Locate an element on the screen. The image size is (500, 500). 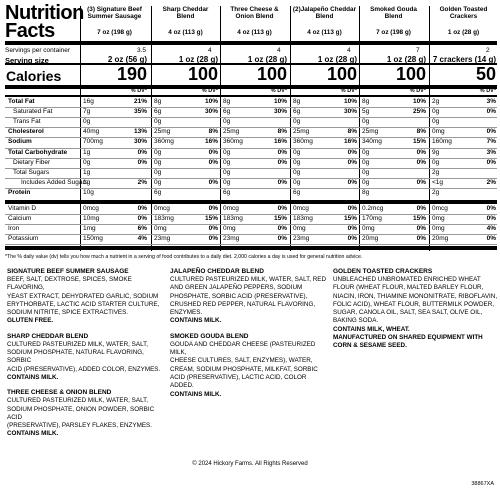
nutrient-dv: 16% is located at coordinates (280, 142).